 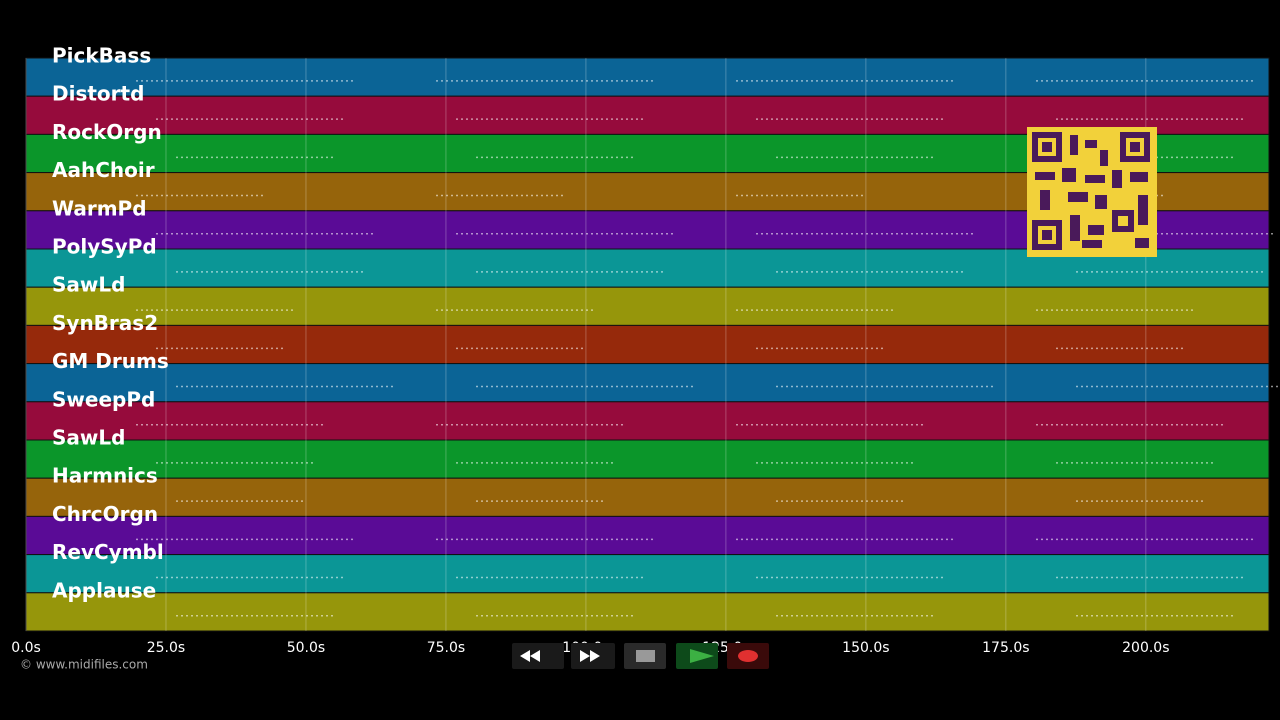 What do you see at coordinates (105, 476) in the screenshot?
I see `track-name: Harmnics` at bounding box center [105, 476].